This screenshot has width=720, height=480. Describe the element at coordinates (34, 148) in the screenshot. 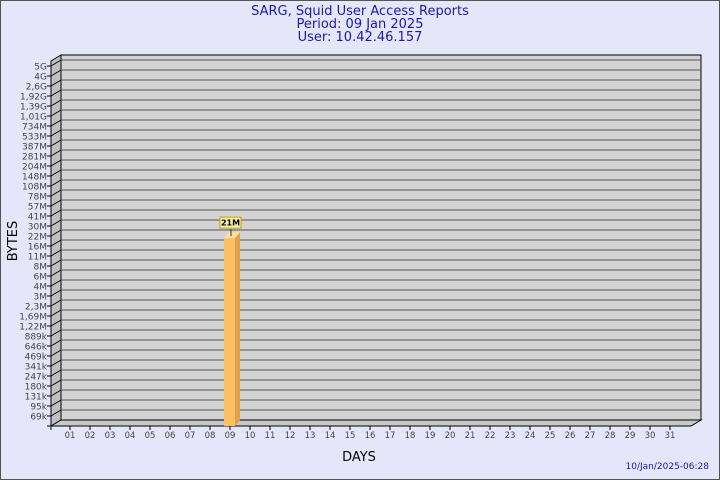

I see `y-tick-label: 387M` at that location.